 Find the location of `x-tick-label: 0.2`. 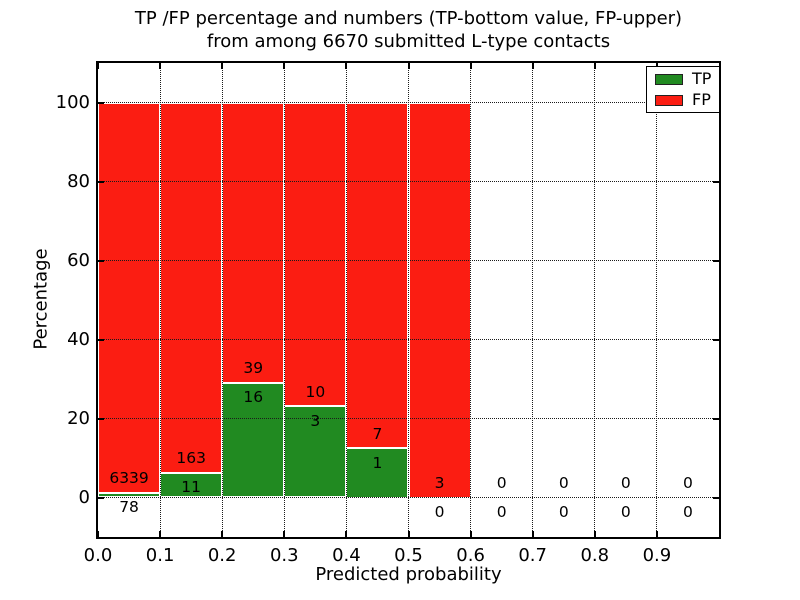

x-tick-label: 0.2 is located at coordinates (222, 555).